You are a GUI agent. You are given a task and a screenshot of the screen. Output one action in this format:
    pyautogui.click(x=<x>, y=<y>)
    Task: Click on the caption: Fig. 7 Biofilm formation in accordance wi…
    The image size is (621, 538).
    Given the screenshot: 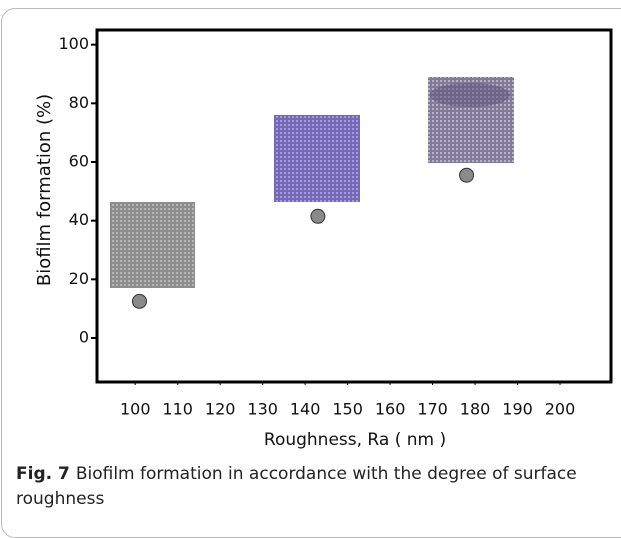 What is the action you would take?
    pyautogui.click(x=306, y=487)
    